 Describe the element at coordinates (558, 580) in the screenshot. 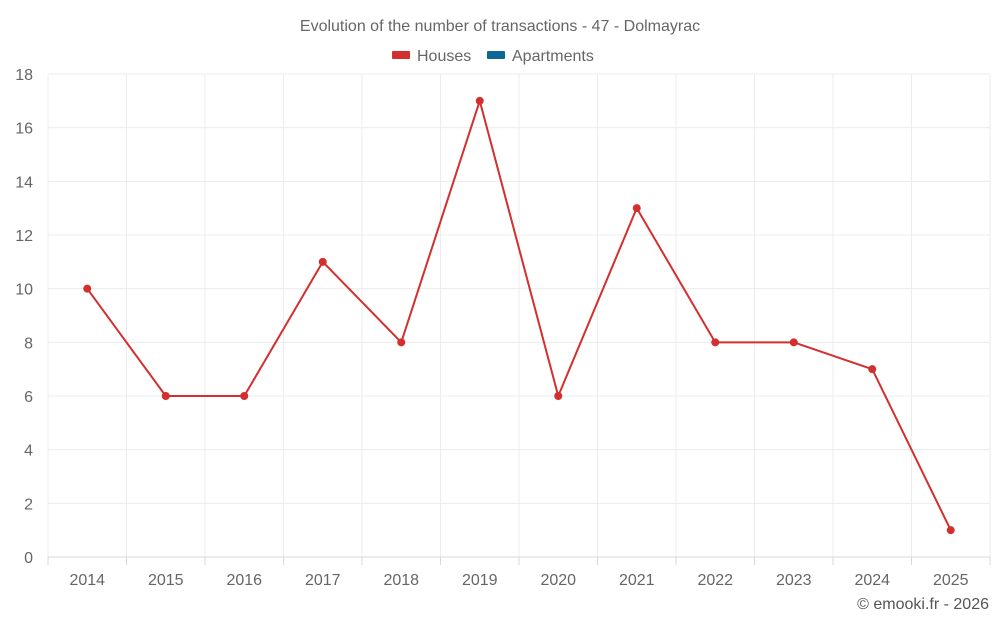

I see `x-tick-label: 2020` at that location.